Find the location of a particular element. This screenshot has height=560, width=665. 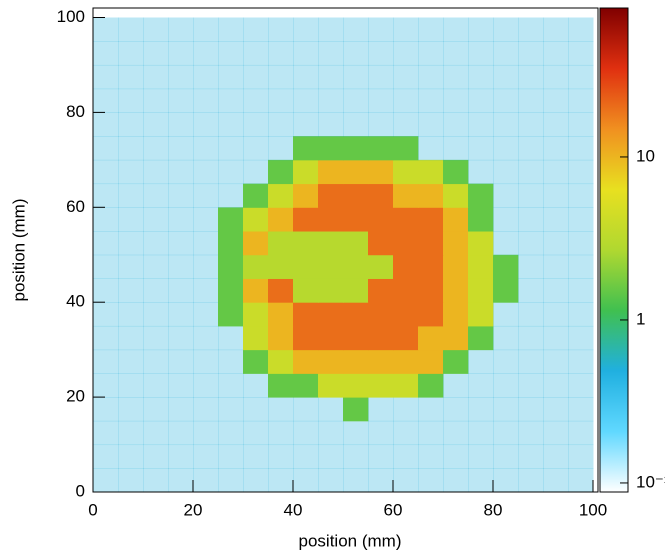

colorbar-tick-label: 10⁻¹ is located at coordinates (650, 481).